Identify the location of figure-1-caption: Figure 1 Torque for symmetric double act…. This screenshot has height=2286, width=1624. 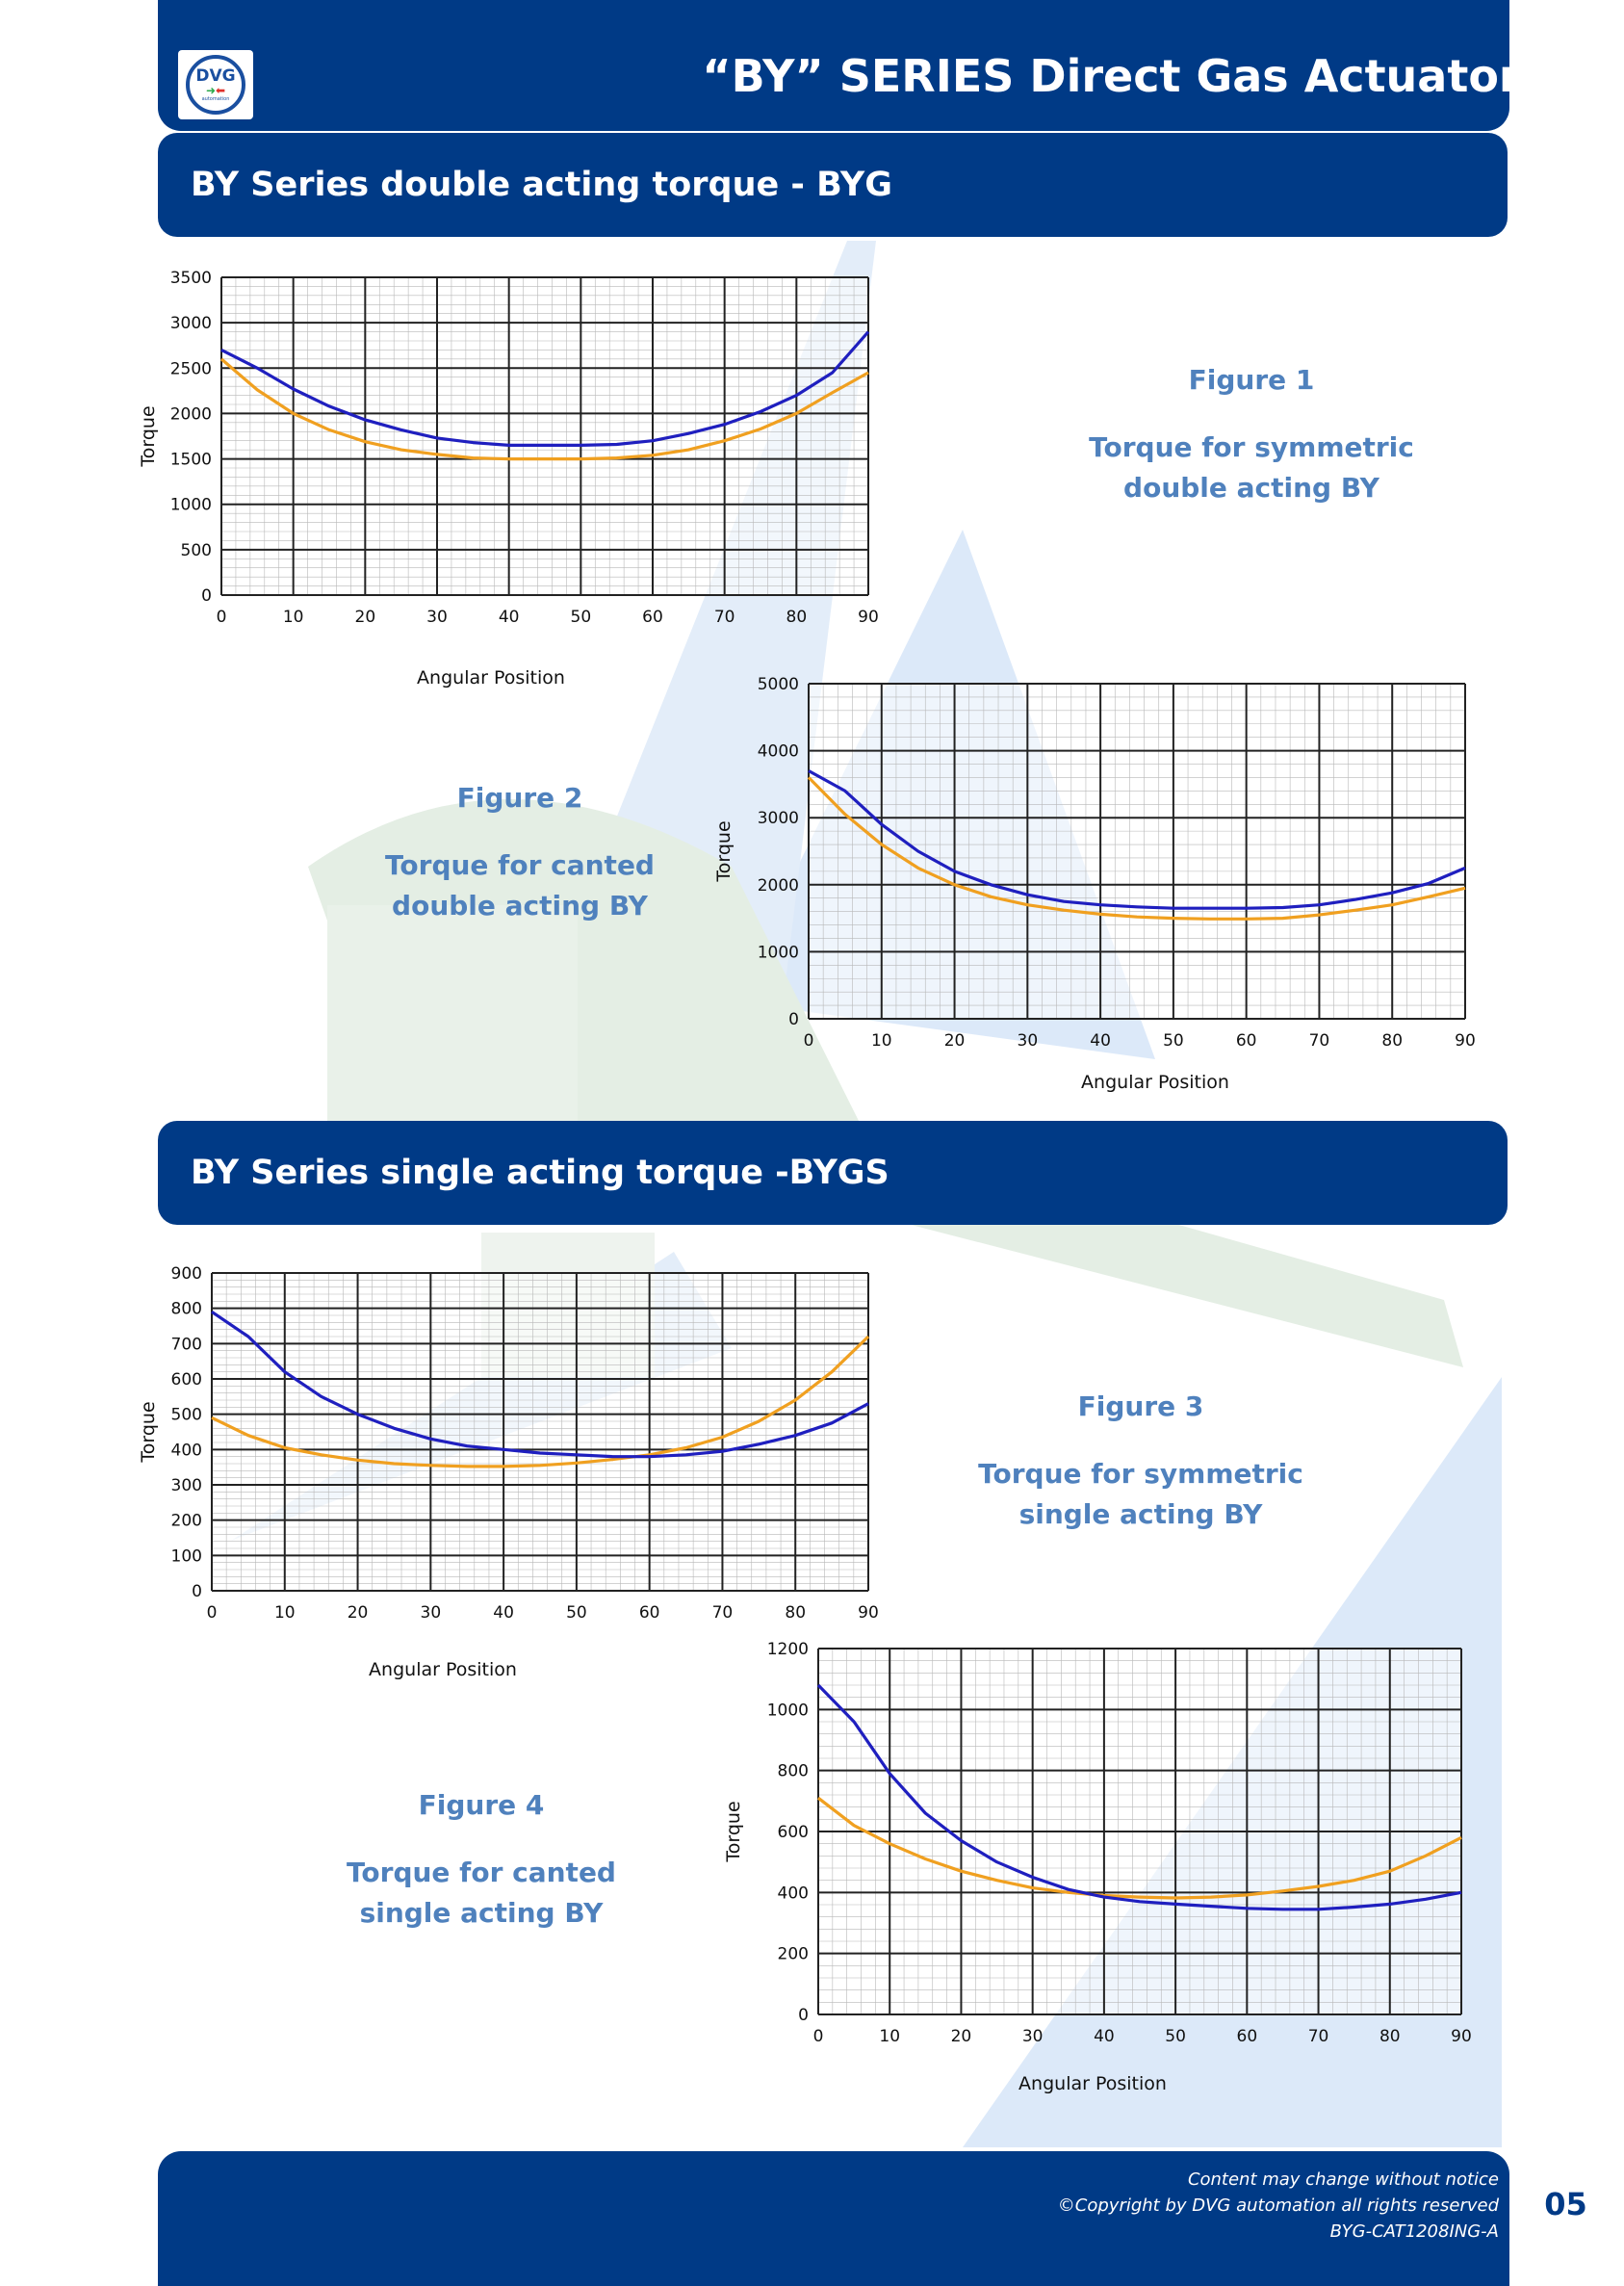
(1251, 434).